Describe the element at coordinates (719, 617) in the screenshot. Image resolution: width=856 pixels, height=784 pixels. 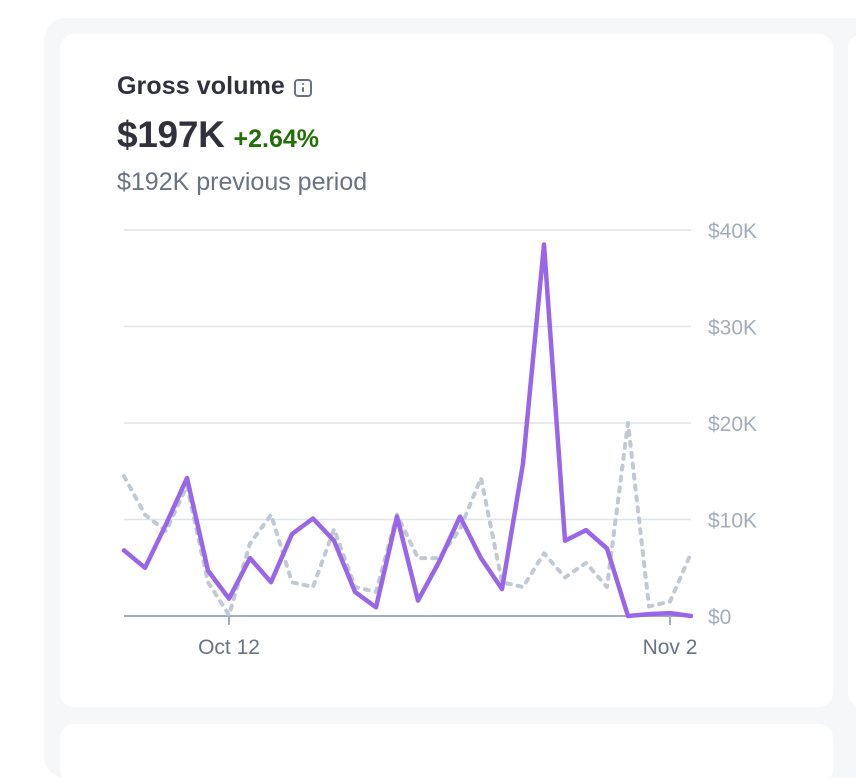
I see `y-tick-label: $0` at that location.